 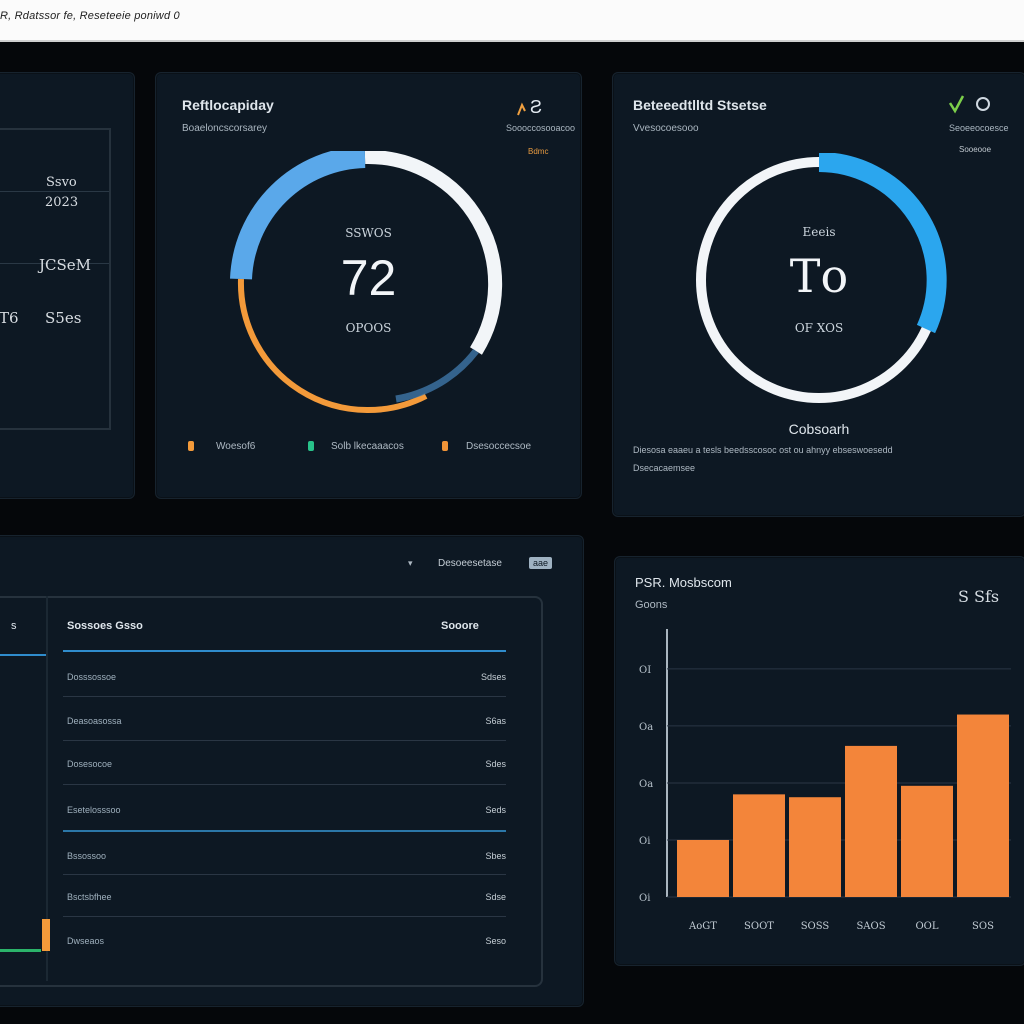 I want to click on table-cell-value: Sdse, so click(x=495, y=897).